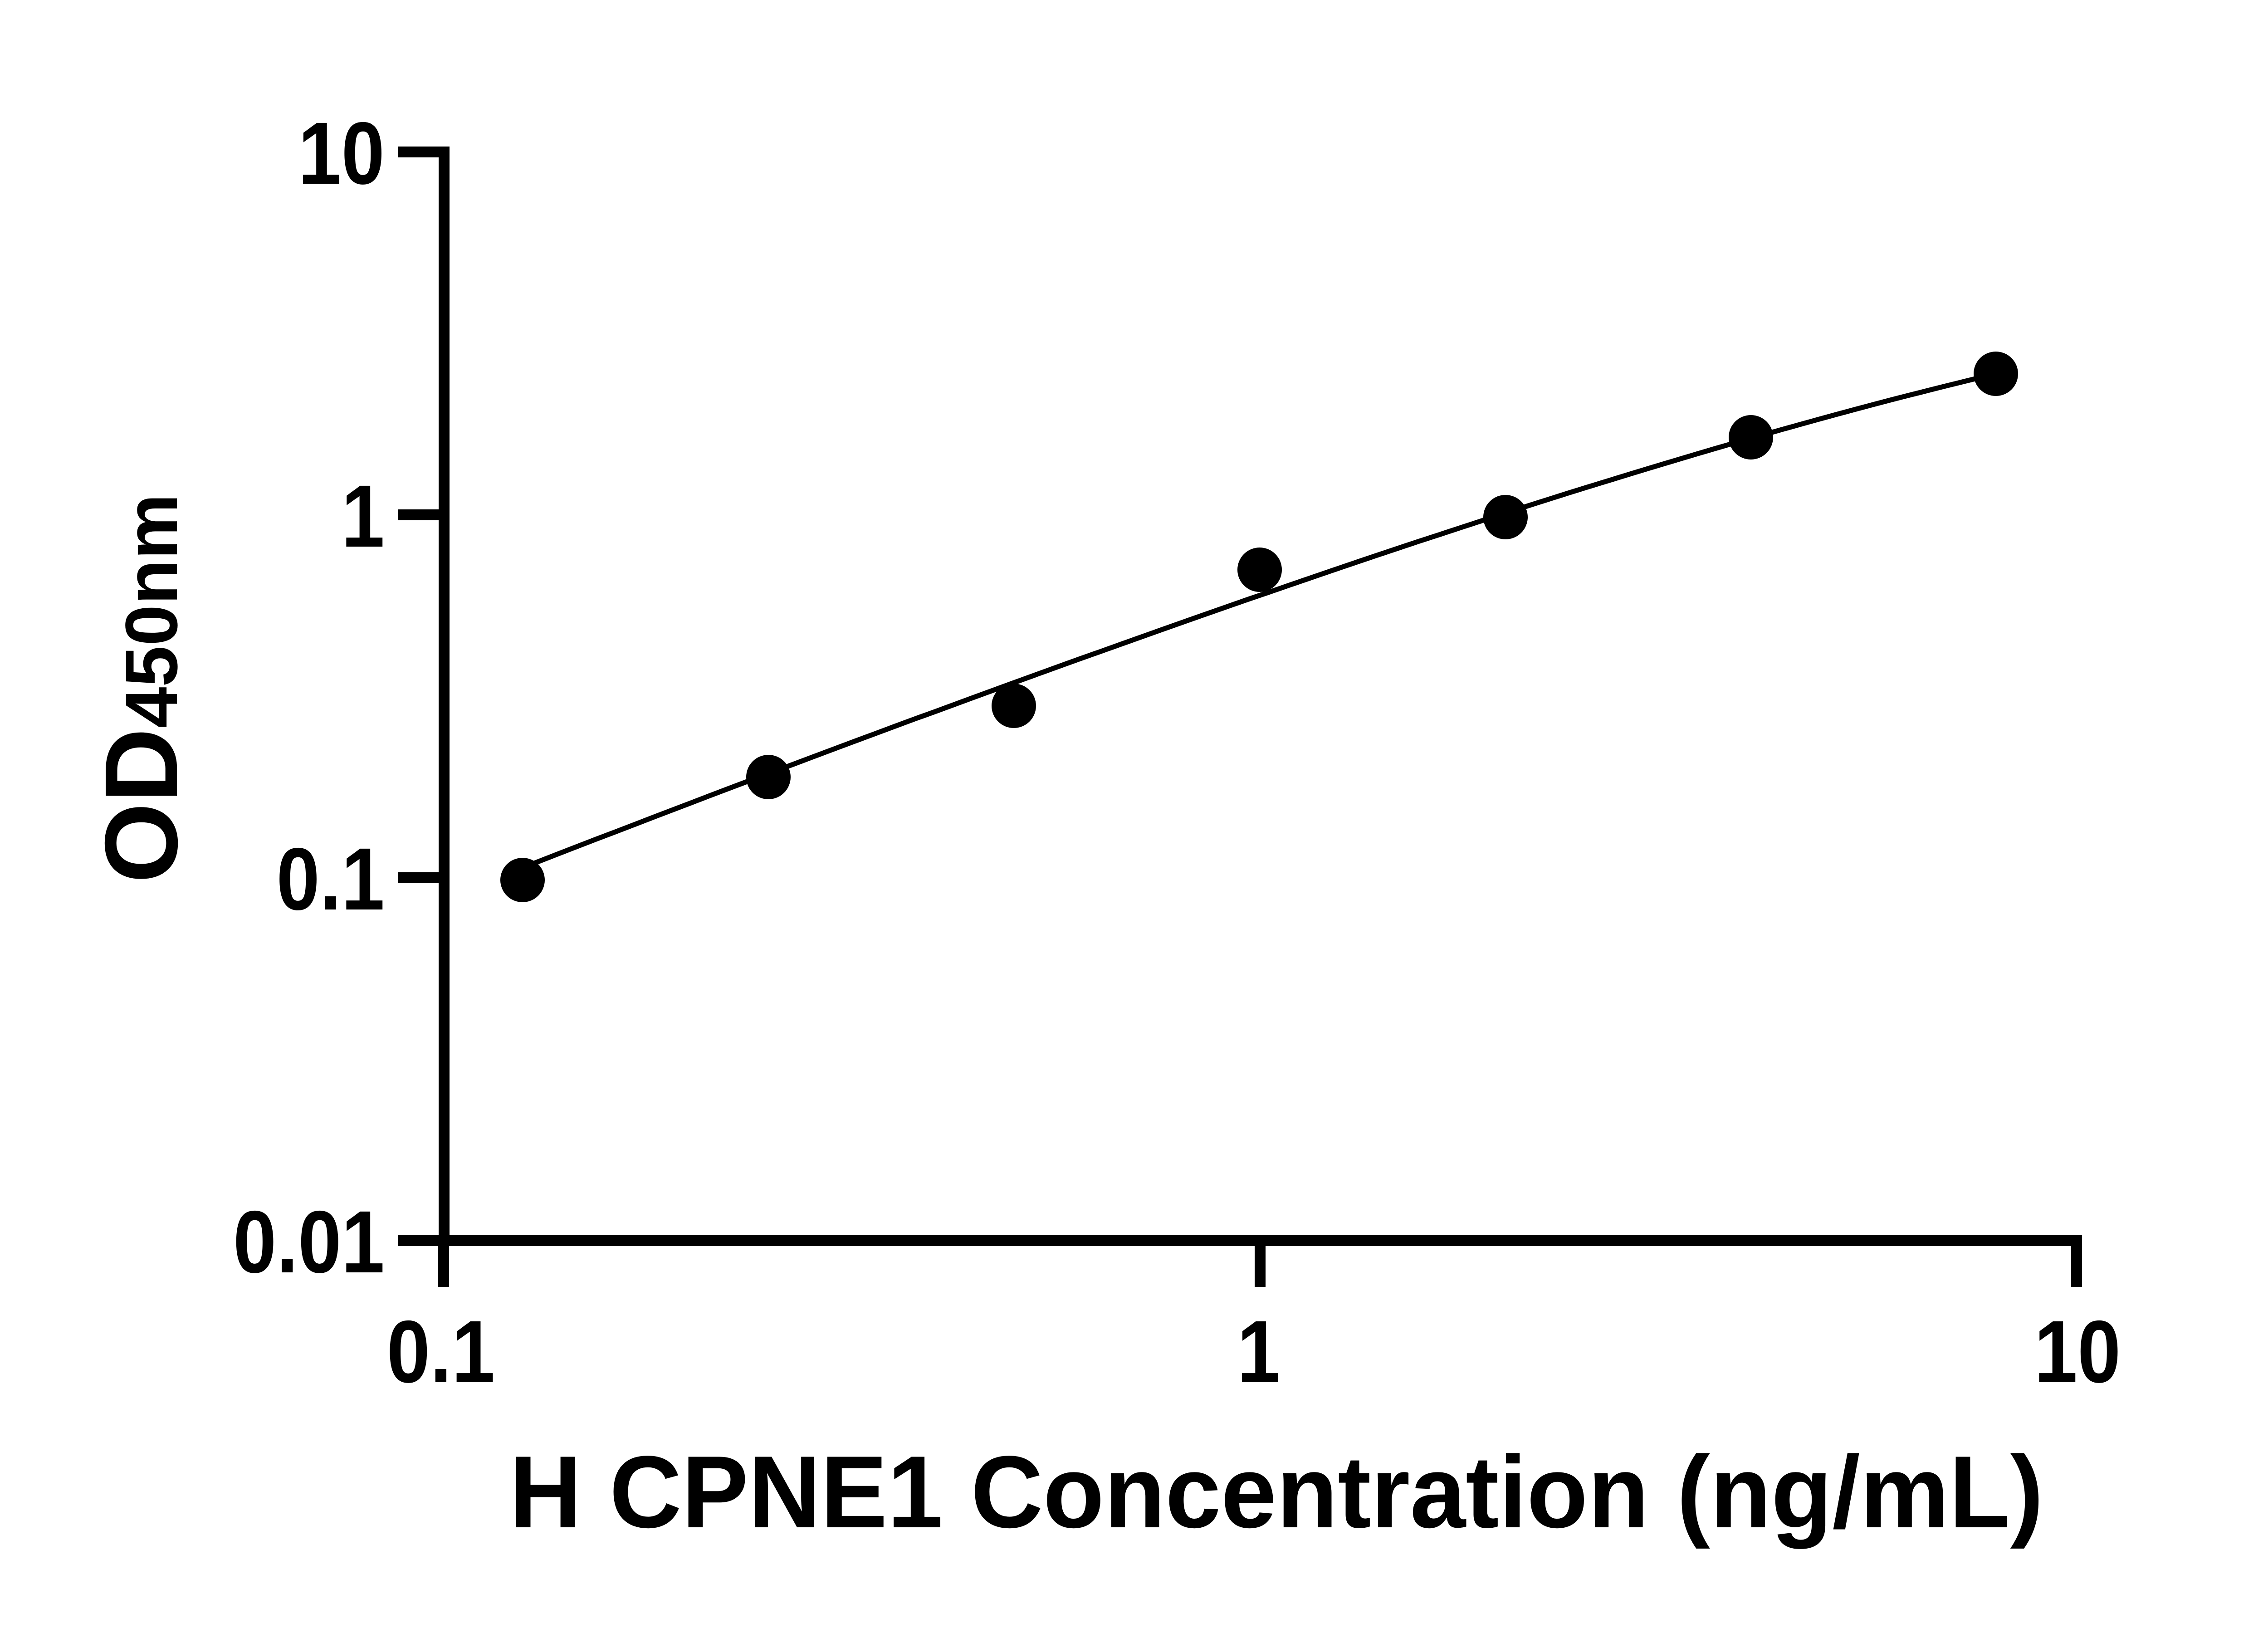 This screenshot has height=1633, width=2268. I want to click on svg-text: 0.01, so click(309, 1242).